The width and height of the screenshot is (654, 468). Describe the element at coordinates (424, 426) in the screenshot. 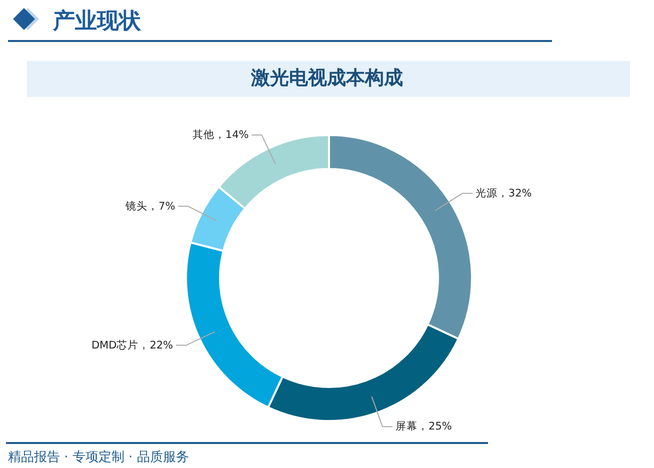

I see `slice-label: 屏幕，25%` at that location.